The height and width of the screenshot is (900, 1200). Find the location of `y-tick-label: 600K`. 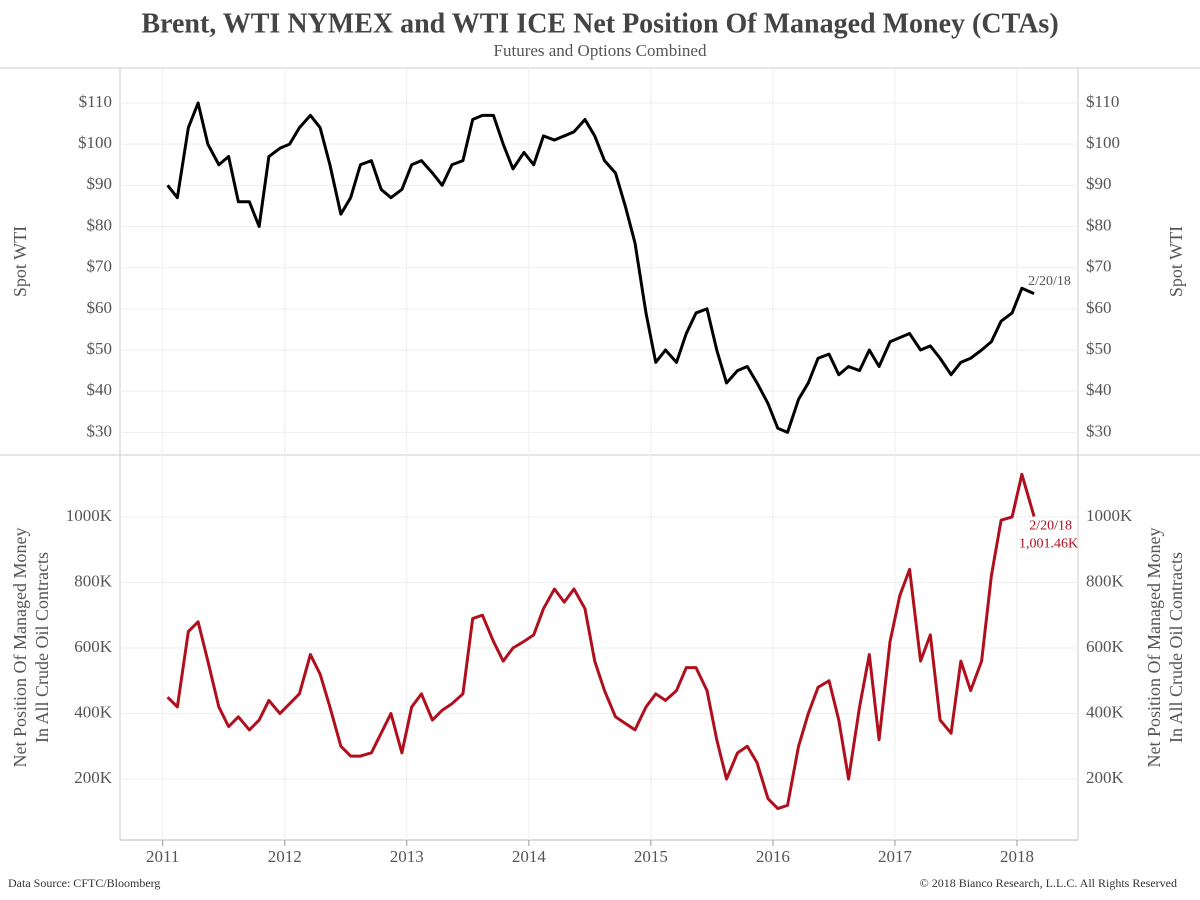

y-tick-label: 600K is located at coordinates (93, 646).